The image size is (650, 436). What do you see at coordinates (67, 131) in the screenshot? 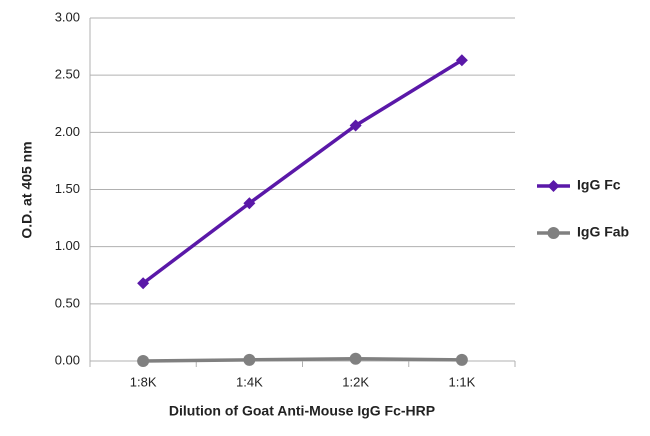
I see `y-tick-label: 2.00` at bounding box center [67, 131].